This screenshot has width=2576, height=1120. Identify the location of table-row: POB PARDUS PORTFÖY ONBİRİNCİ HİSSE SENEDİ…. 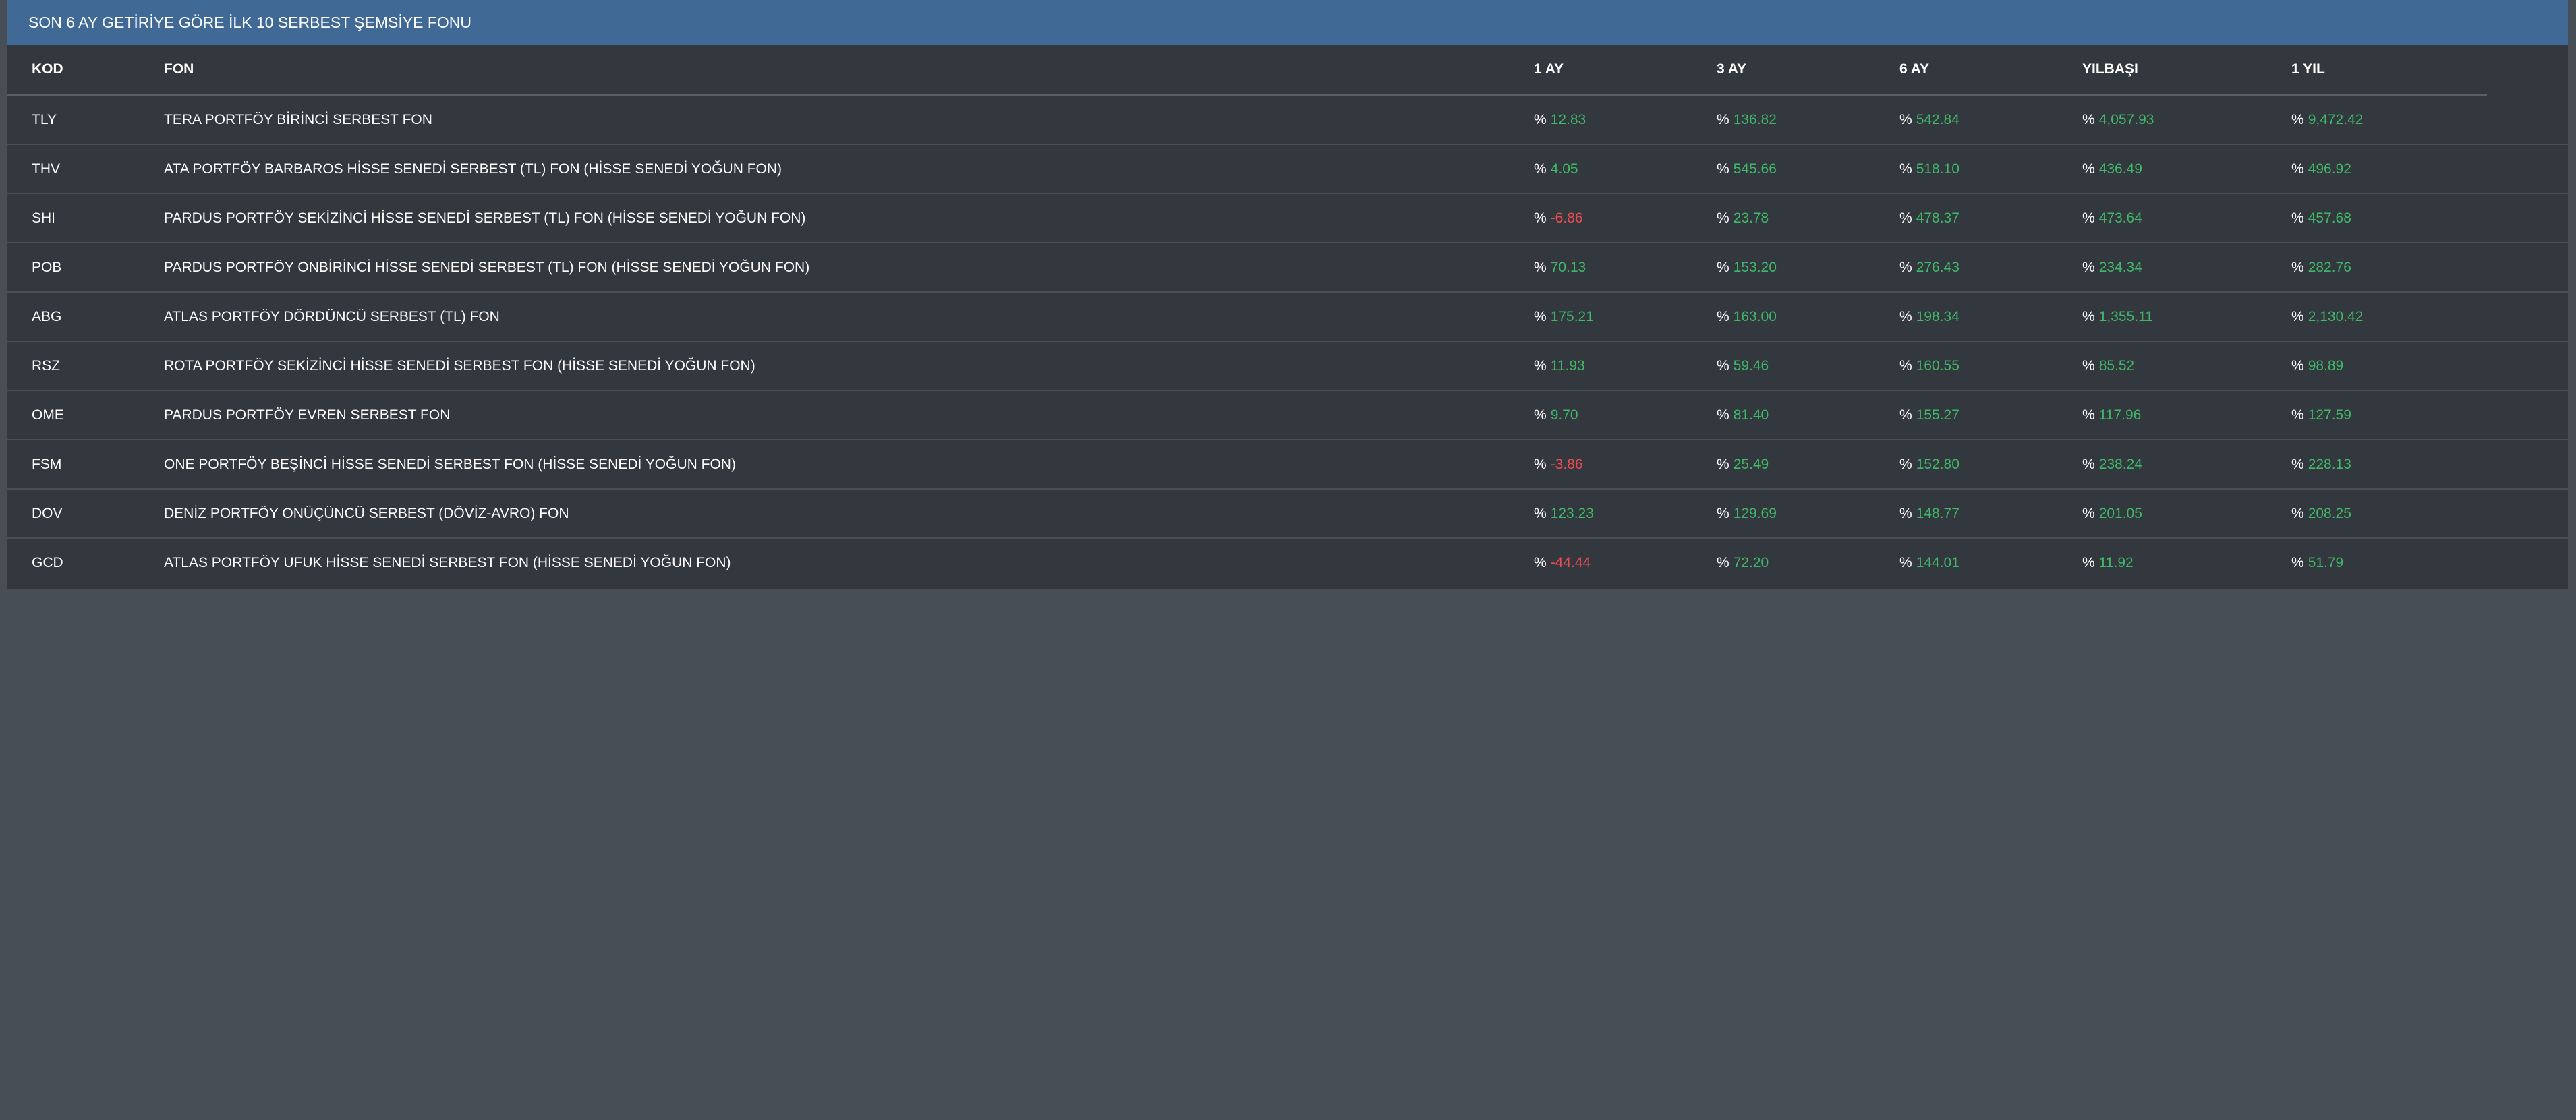
(1287, 267).